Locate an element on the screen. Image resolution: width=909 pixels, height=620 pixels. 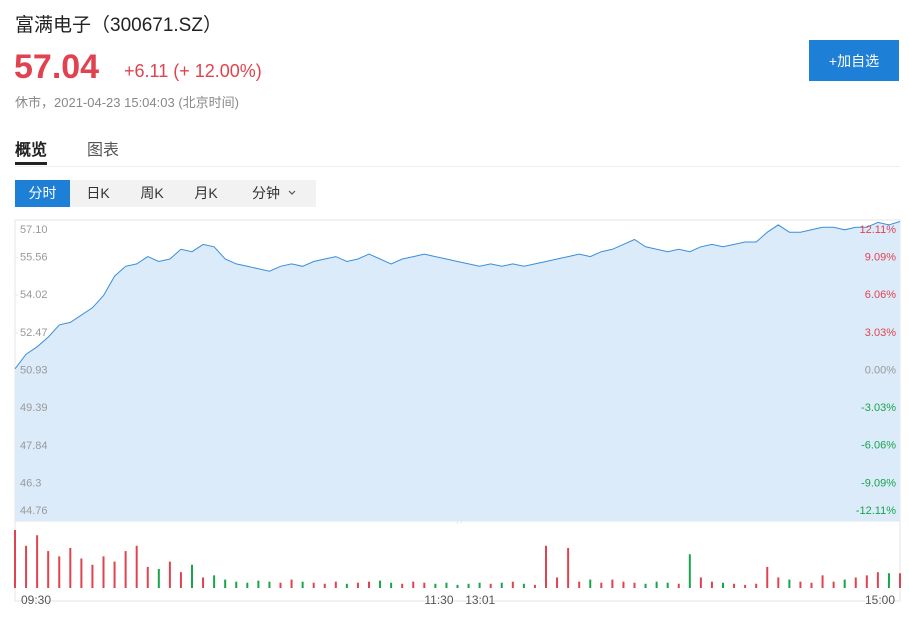
y2-tick-label: 0.00% is located at coordinates (880, 370).